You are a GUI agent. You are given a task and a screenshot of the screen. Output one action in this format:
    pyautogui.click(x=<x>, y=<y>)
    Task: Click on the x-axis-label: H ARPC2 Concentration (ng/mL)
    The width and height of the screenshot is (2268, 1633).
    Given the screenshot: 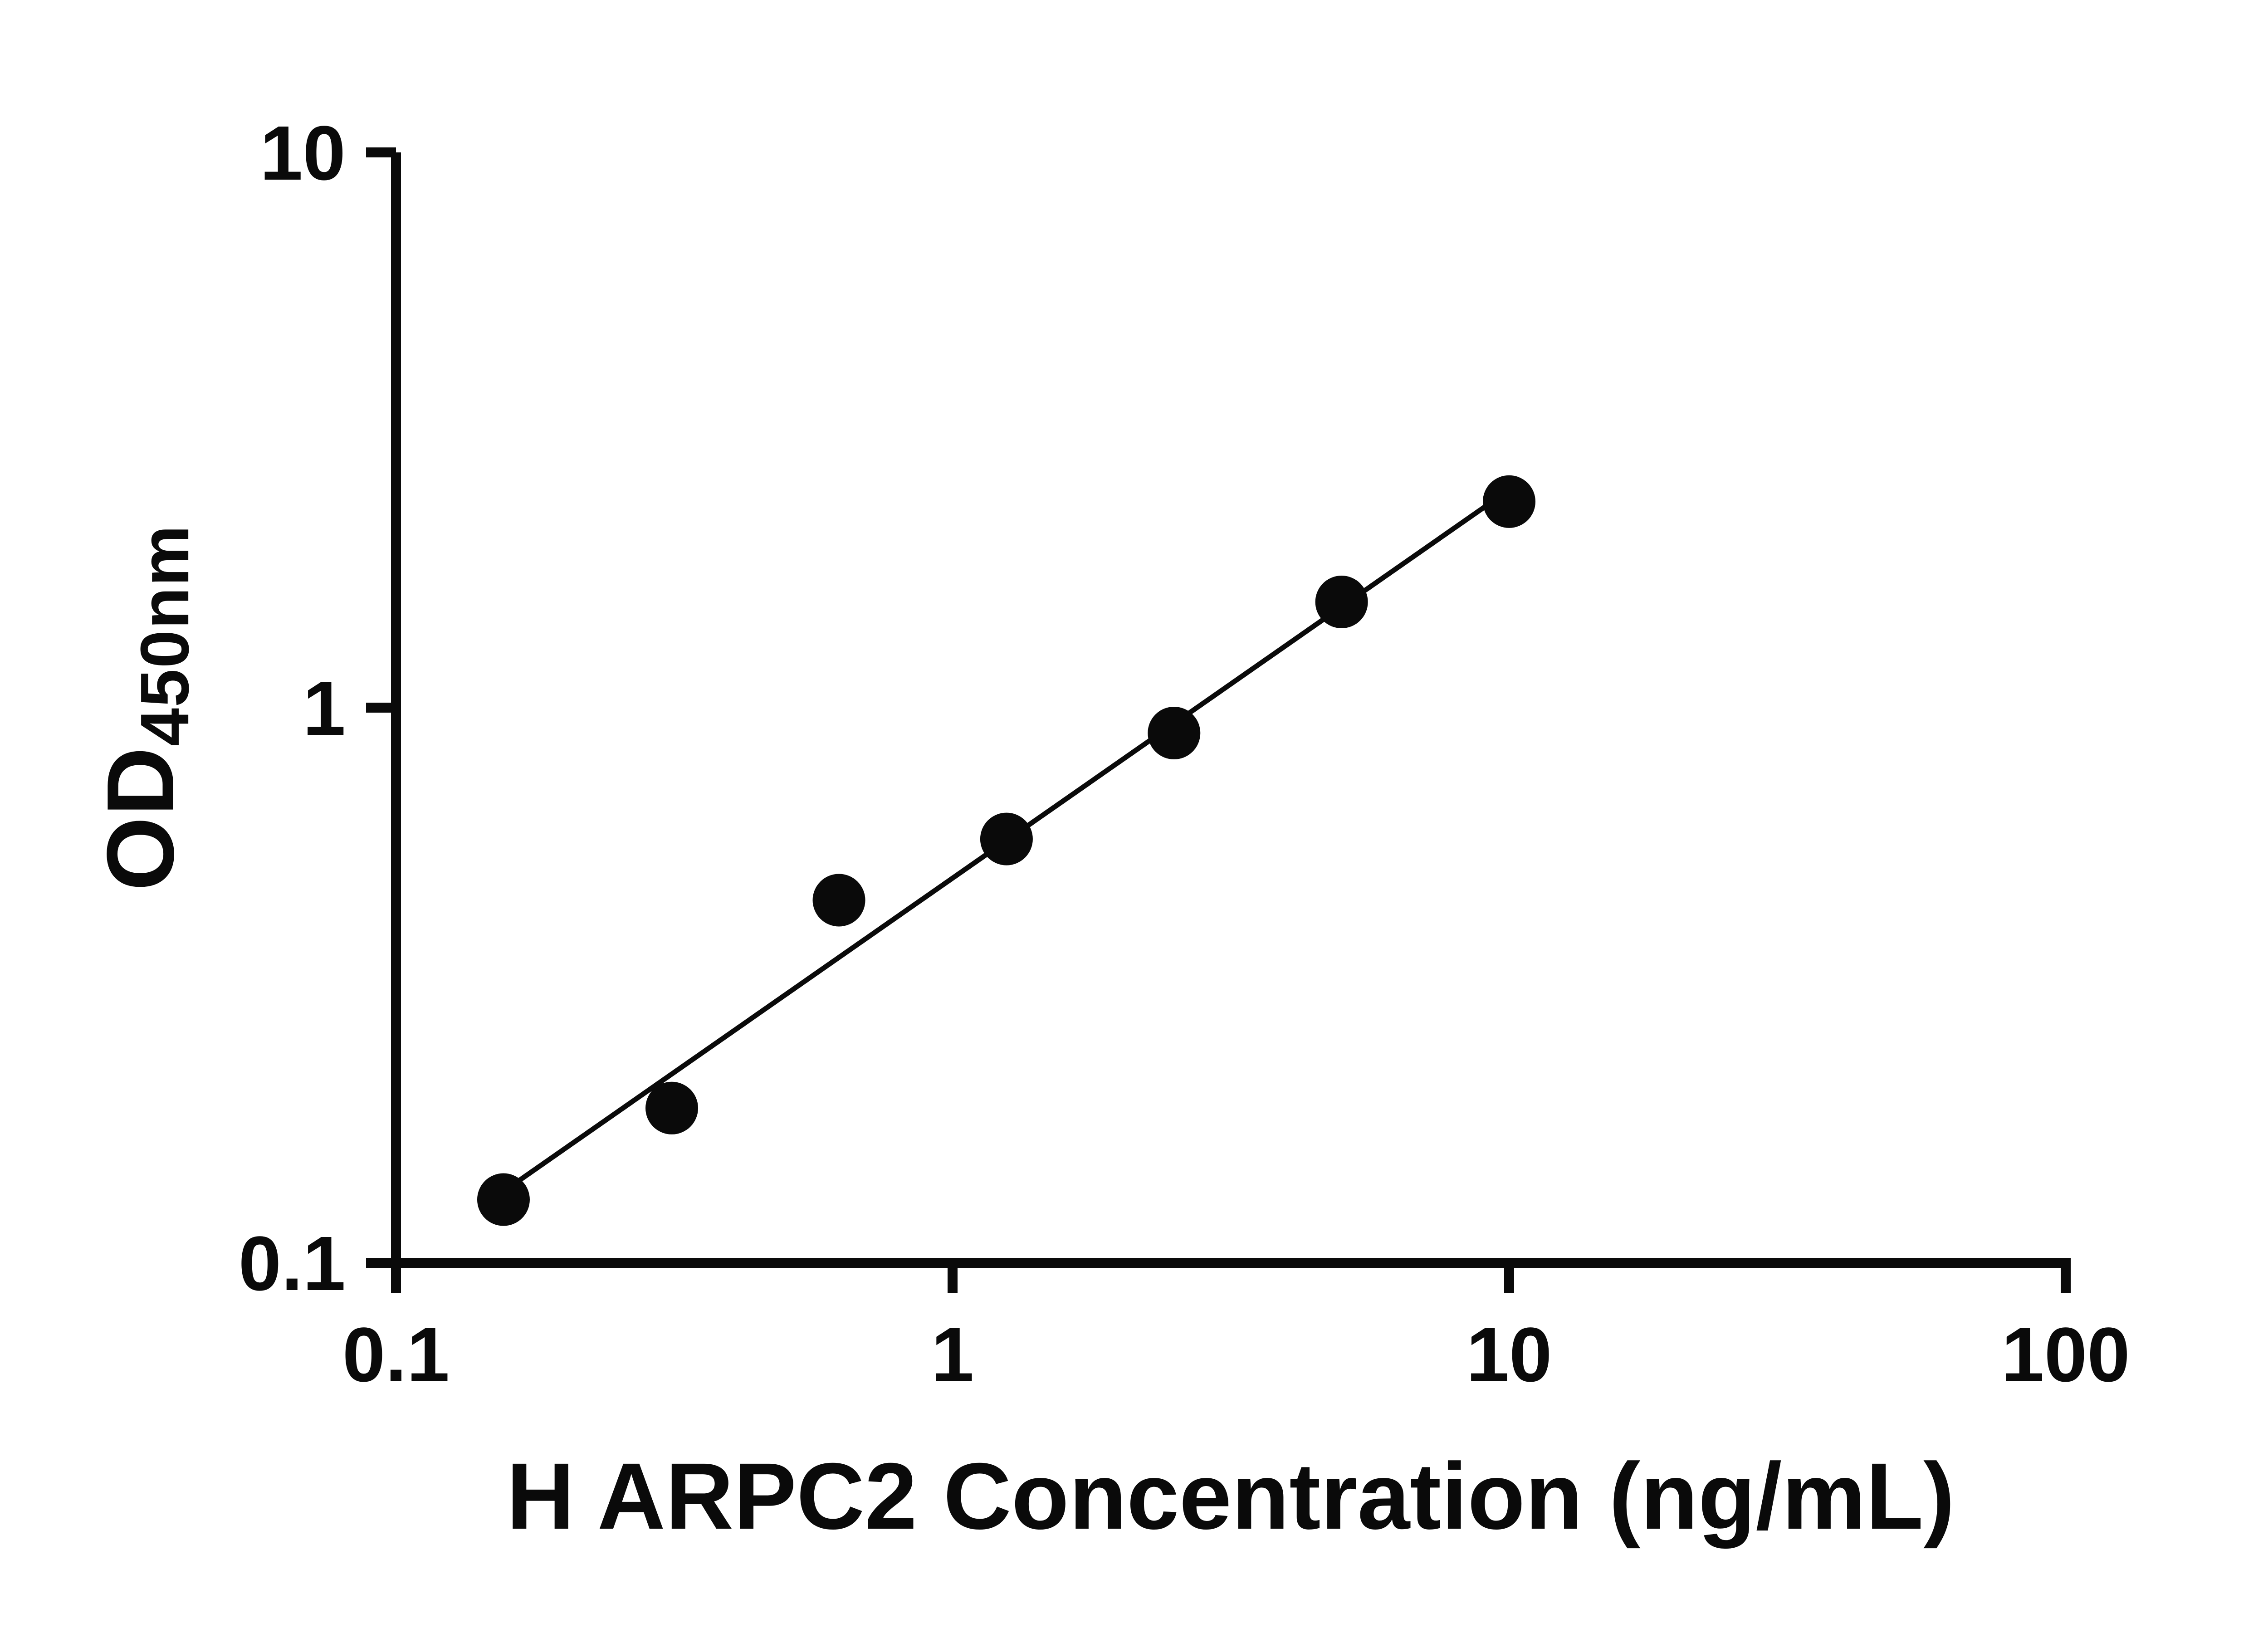 What is the action you would take?
    pyautogui.click(x=1231, y=1496)
    